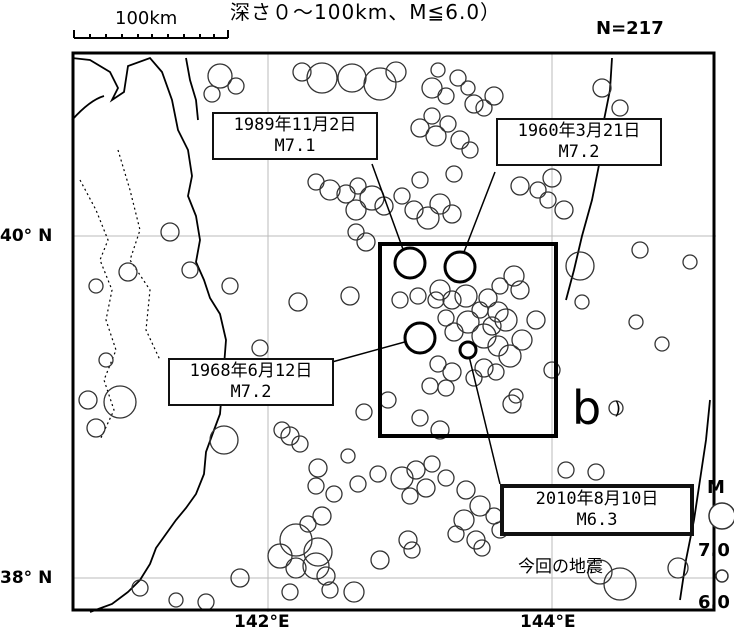  Describe the element at coordinates (251, 371) in the screenshot. I see `annotation-date: 1968年6月12日` at that location.